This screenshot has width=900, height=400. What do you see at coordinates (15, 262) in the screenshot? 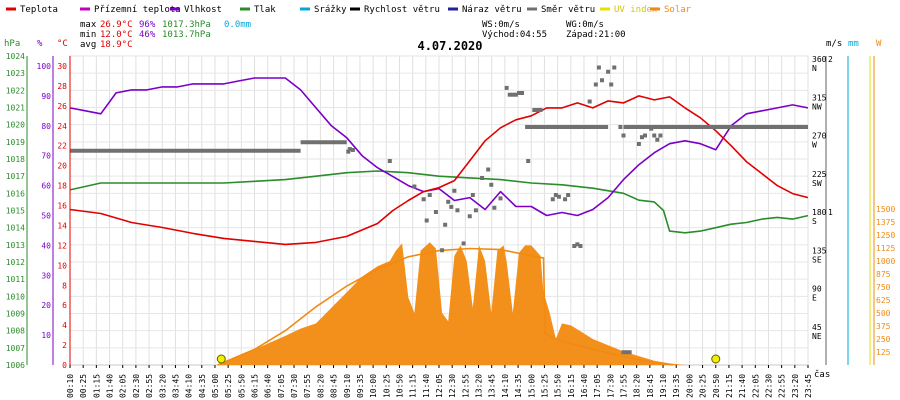
I see `pressure-tick-label: 1012` at bounding box center [15, 262].